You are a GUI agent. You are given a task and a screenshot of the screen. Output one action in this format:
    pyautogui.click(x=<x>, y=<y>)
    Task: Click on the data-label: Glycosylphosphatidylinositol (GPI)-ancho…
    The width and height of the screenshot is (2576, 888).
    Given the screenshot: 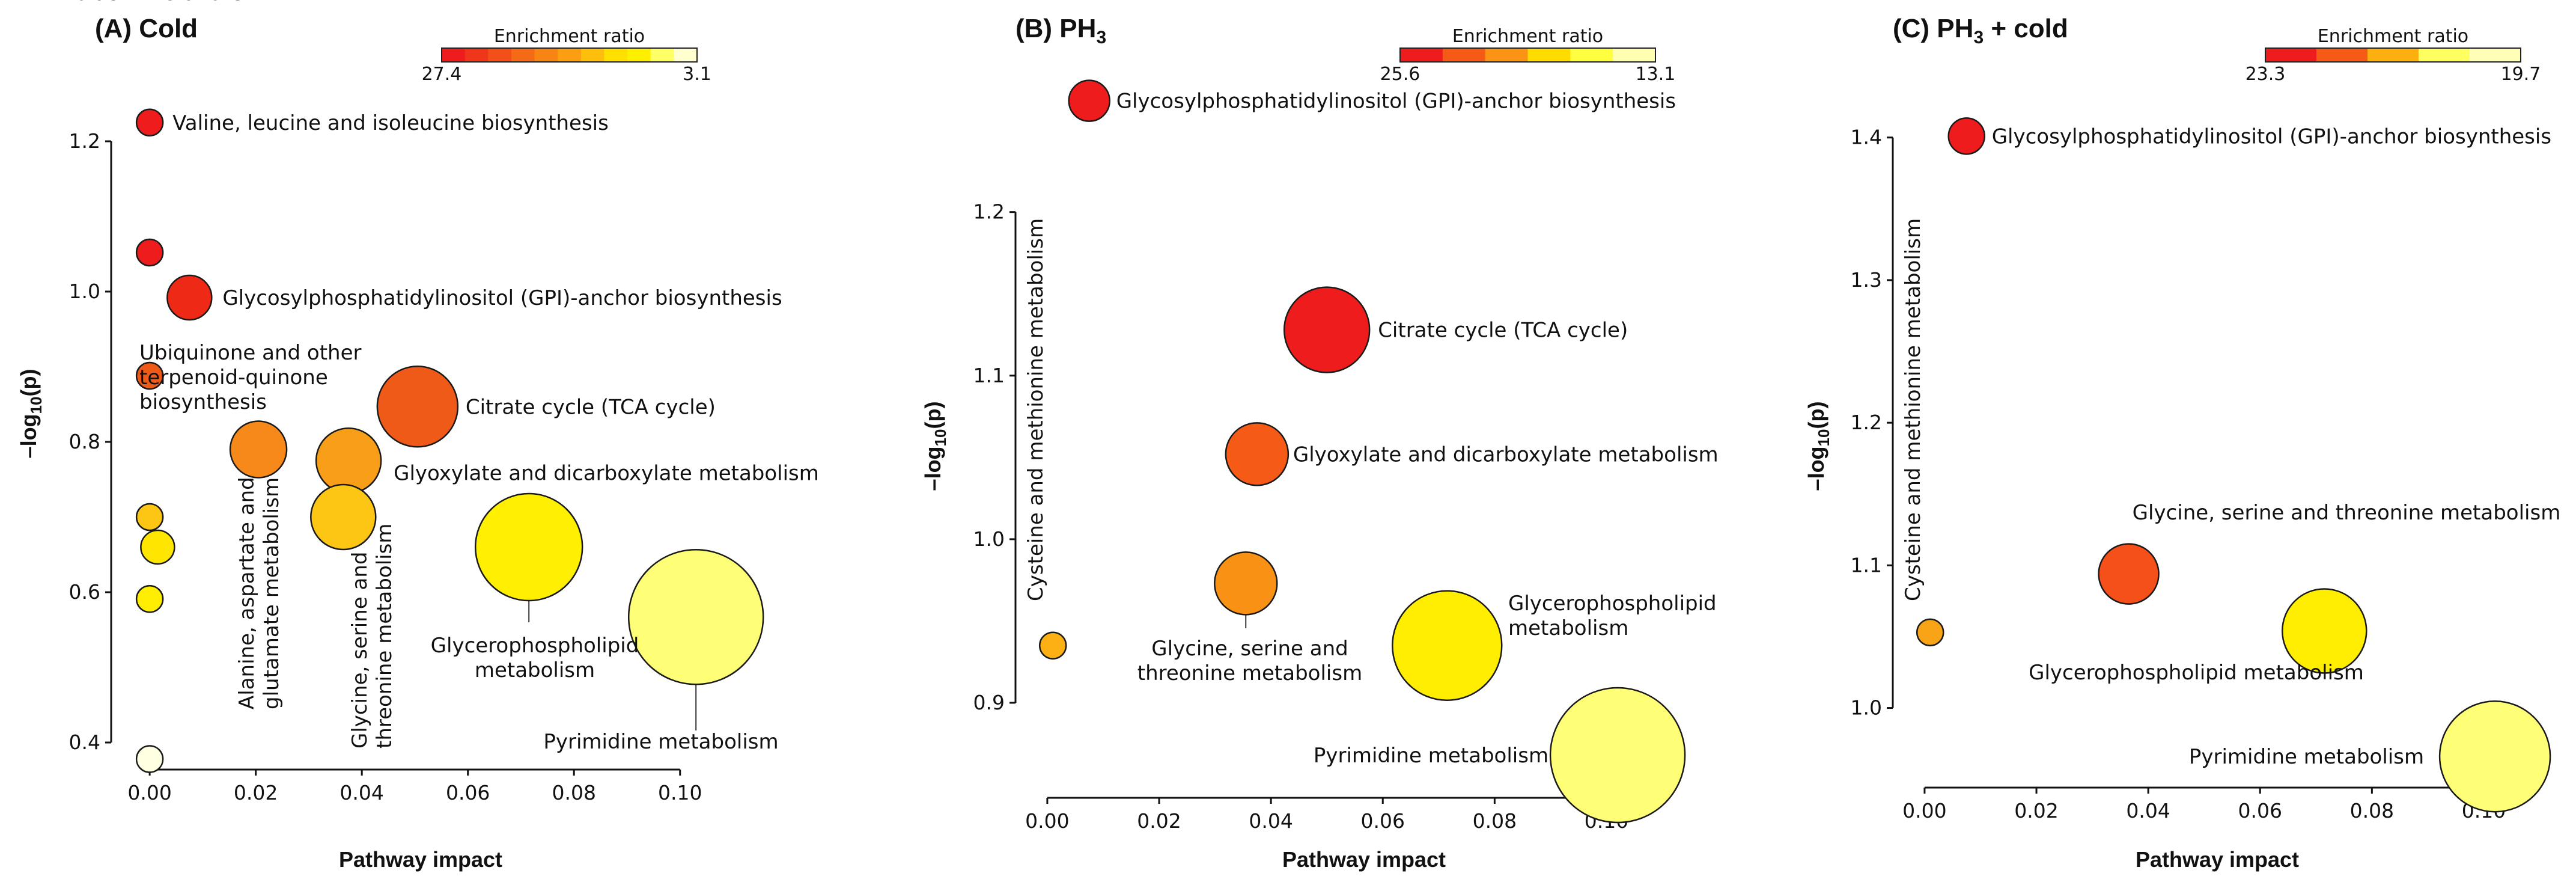 What is the action you would take?
    pyautogui.click(x=1396, y=102)
    